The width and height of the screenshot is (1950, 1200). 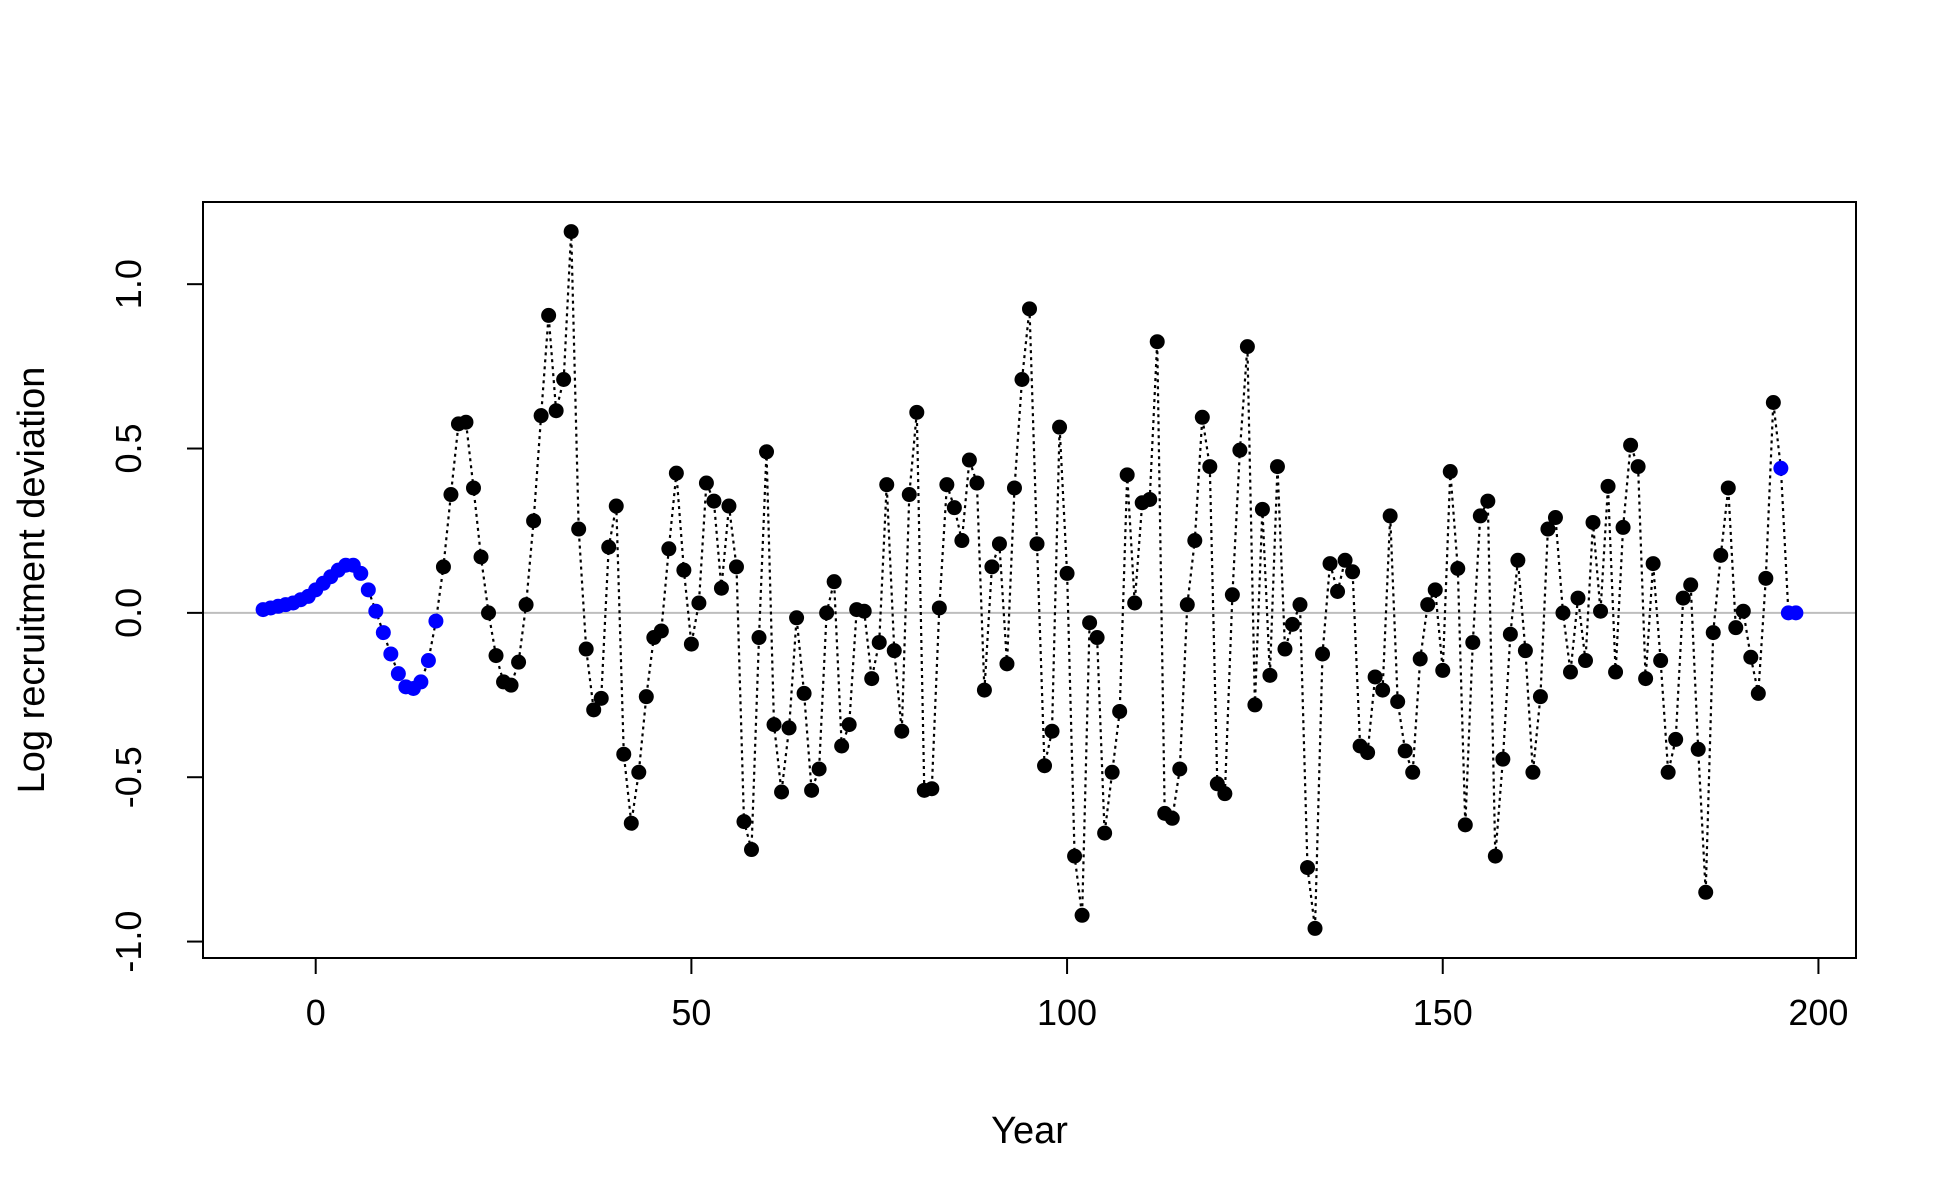 I want to click on y-tick-label: 0.5, so click(x=128, y=448).